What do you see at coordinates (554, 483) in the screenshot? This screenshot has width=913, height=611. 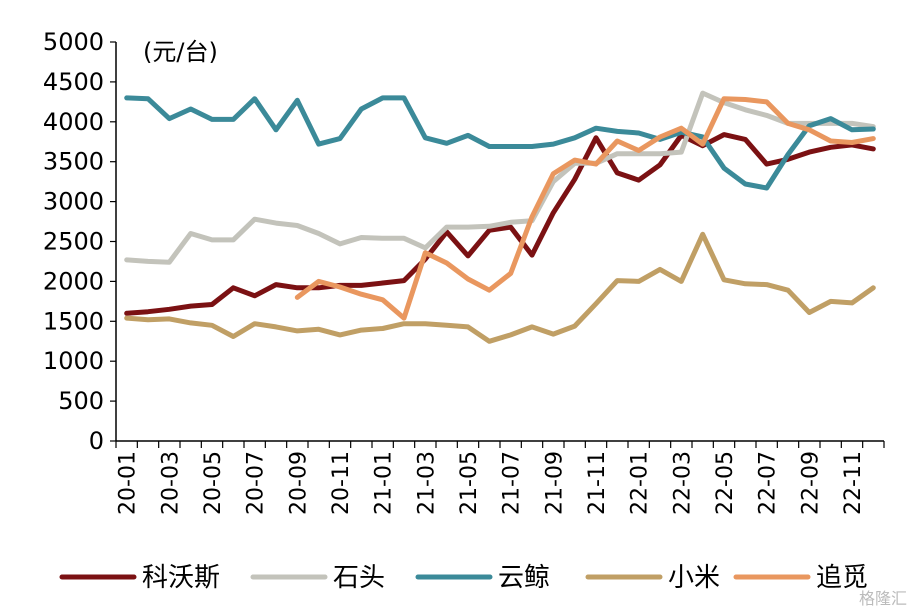 I see `x-tick-label: 21-09` at bounding box center [554, 483].